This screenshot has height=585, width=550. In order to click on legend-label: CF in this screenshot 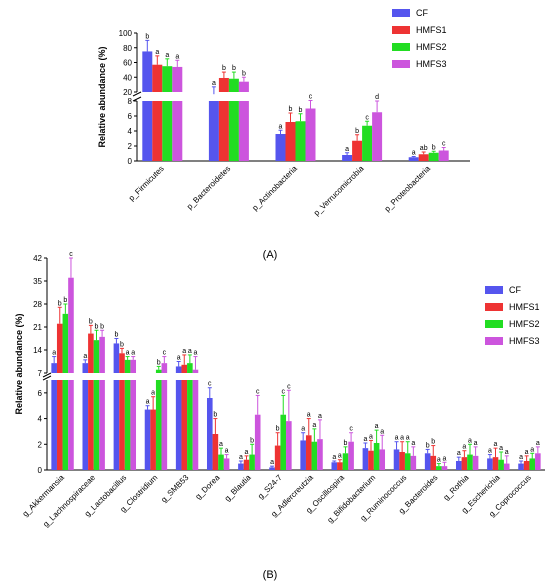, I will do `click(422, 13)`.